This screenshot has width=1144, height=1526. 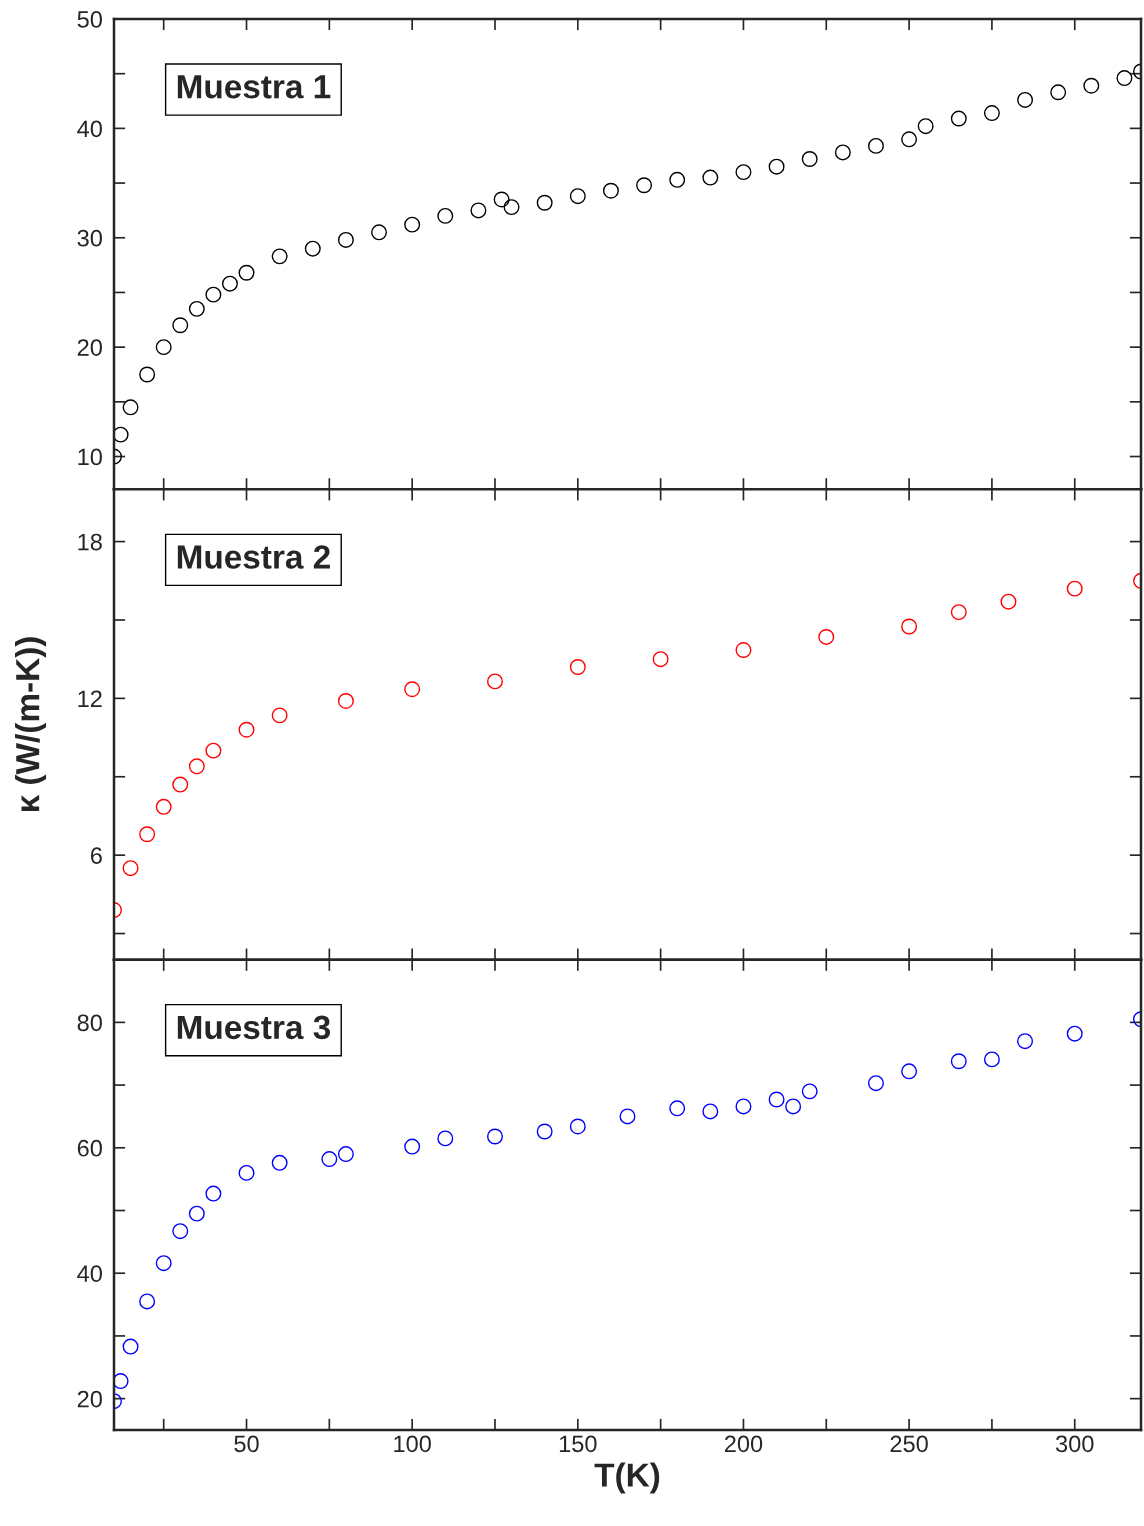 I want to click on annotation: Muestra 2, so click(x=253, y=557).